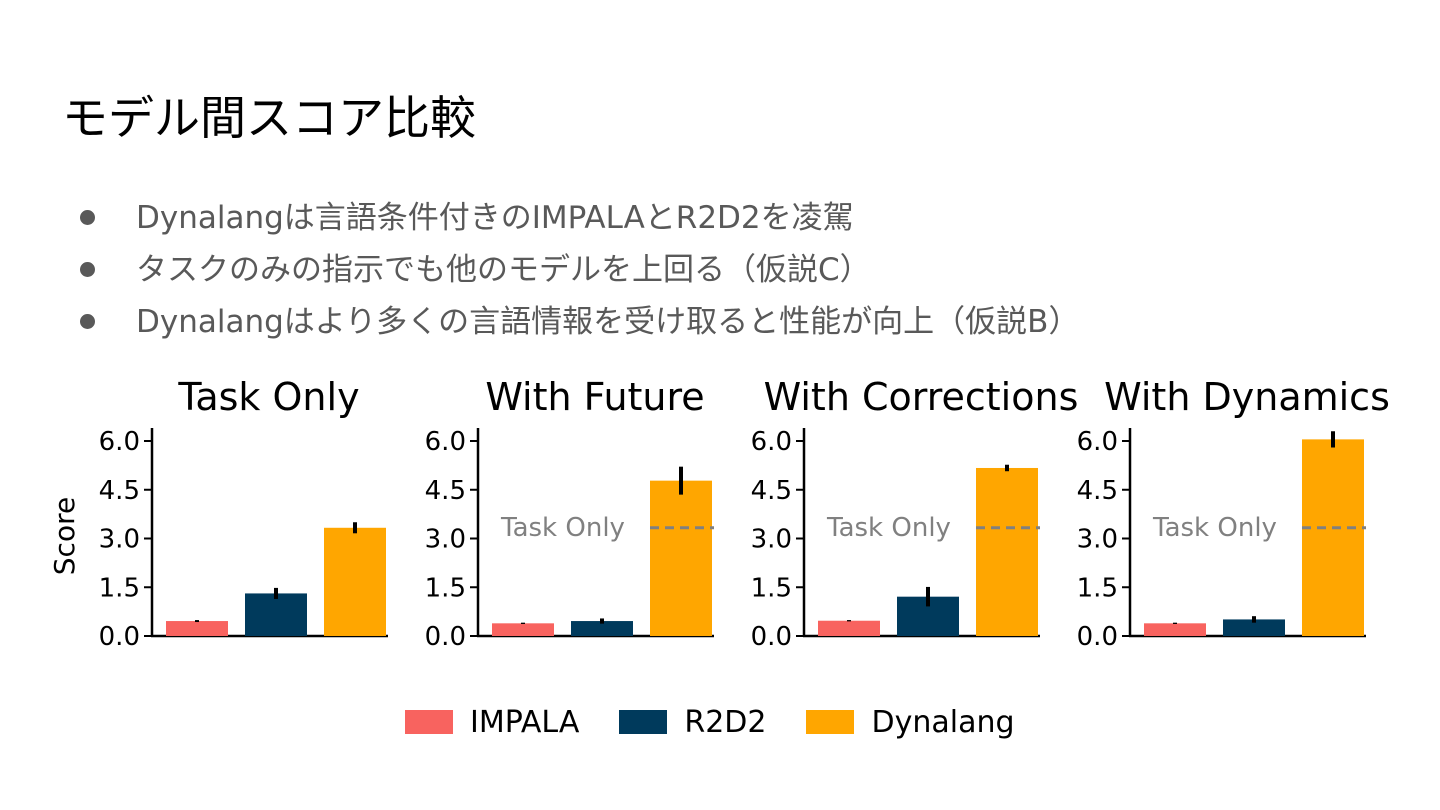  What do you see at coordinates (269, 118) in the screenshot?
I see `slide-title: モデル間スコア比較` at bounding box center [269, 118].